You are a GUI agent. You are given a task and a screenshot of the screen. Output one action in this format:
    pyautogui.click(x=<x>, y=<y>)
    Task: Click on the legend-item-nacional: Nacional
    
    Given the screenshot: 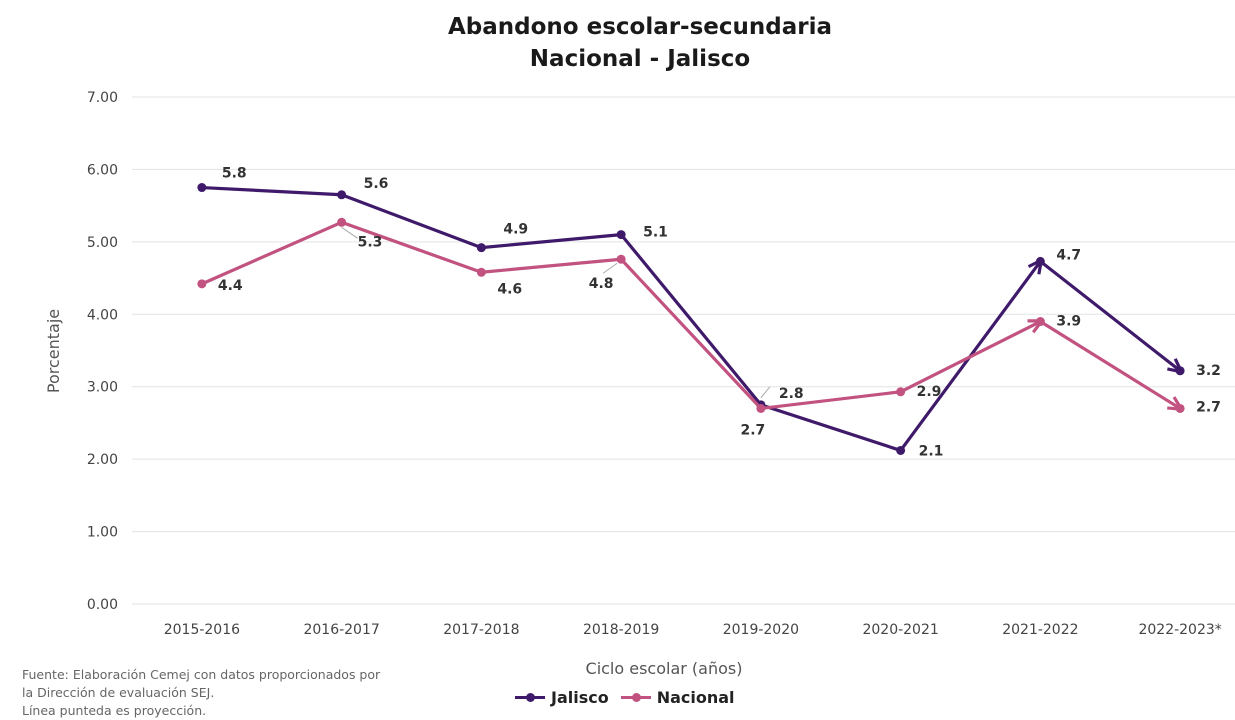 What is the action you would take?
    pyautogui.click(x=677, y=697)
    